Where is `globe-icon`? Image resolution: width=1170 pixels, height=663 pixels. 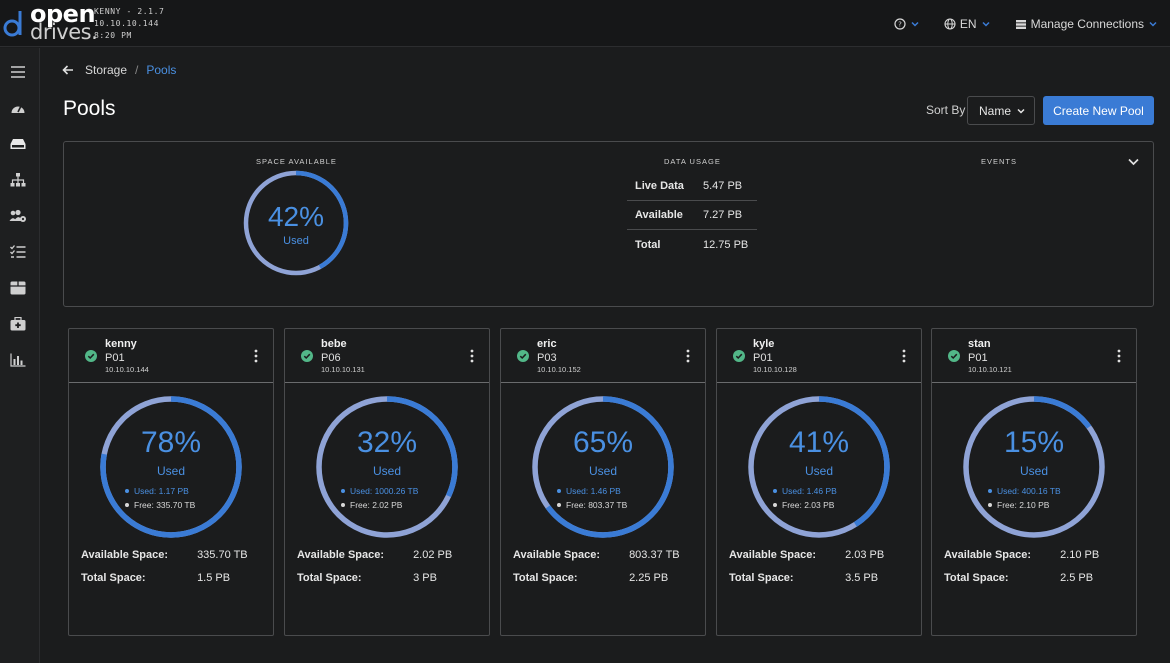
globe-icon is located at coordinates (950, 24).